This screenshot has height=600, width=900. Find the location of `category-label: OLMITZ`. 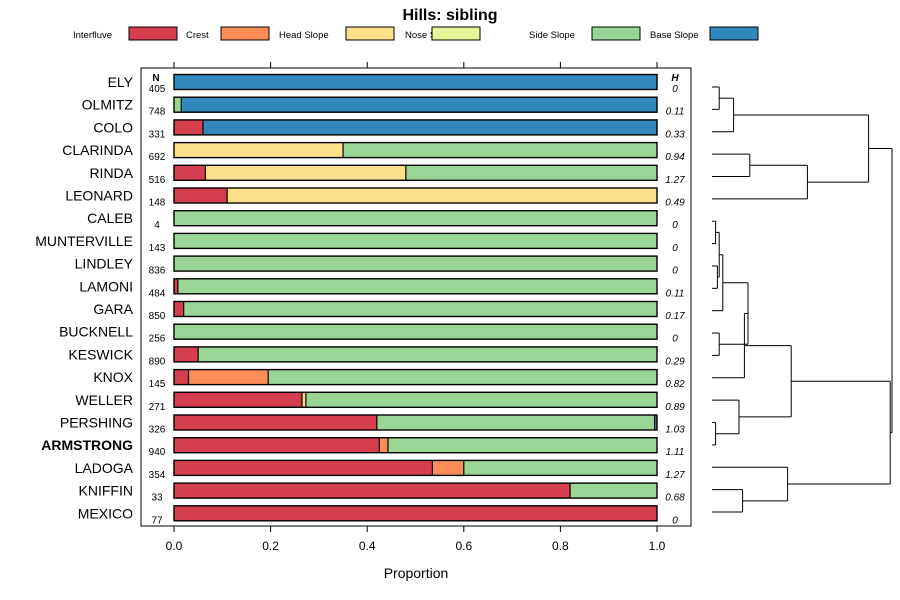

category-label: OLMITZ is located at coordinates (108, 105).